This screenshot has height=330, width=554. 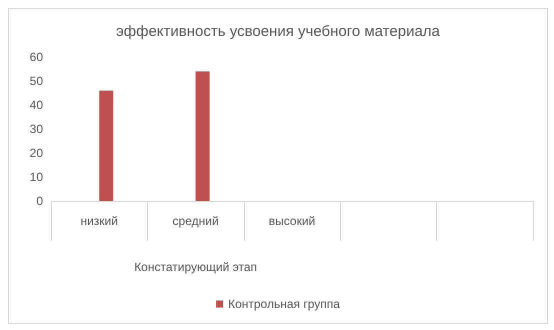 I want to click on chart-title: эффективность усвоения учебного материала, so click(x=278, y=31).